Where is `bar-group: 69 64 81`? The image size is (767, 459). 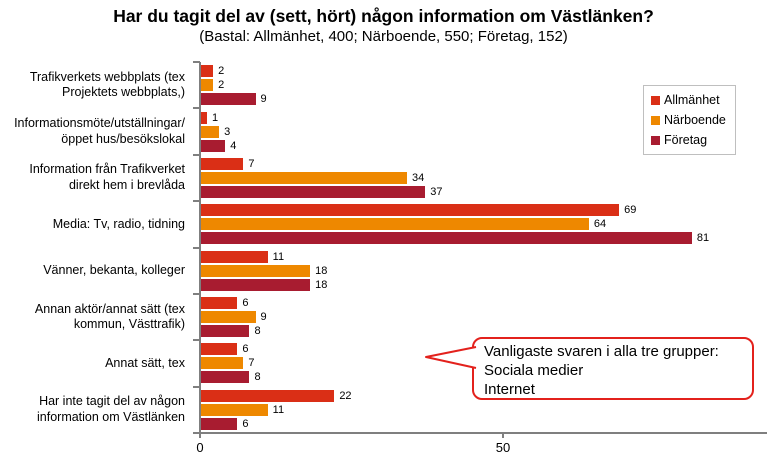 bar-group: 69 64 81 is located at coordinates (455, 224).